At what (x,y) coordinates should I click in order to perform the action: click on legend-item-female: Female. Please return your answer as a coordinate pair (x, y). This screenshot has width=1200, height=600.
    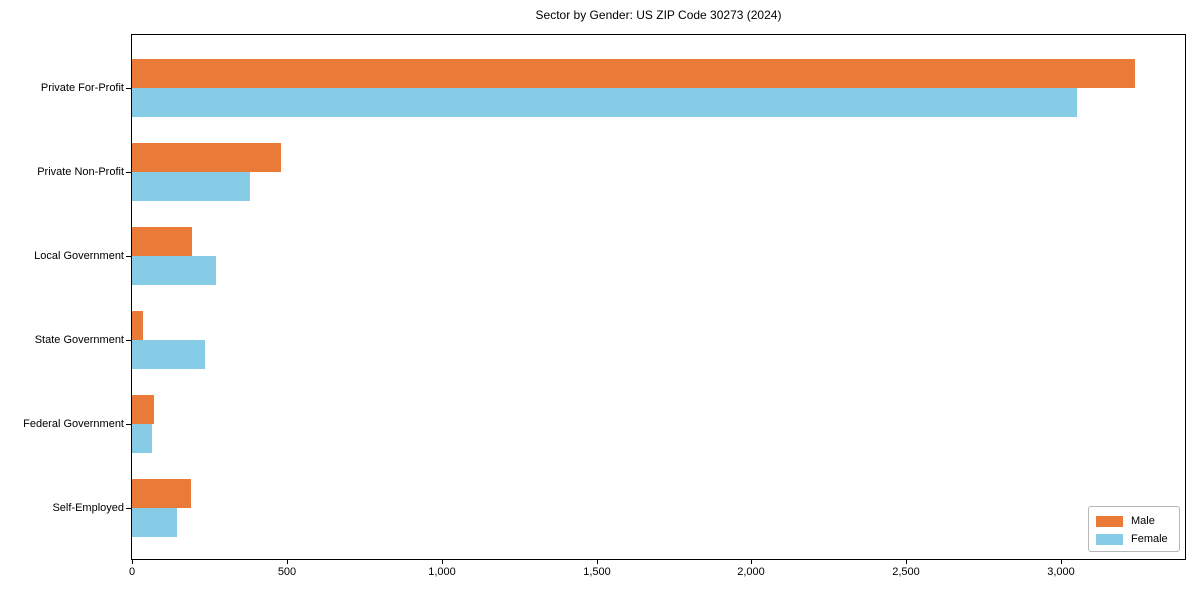
    Looking at the image, I should click on (1134, 539).